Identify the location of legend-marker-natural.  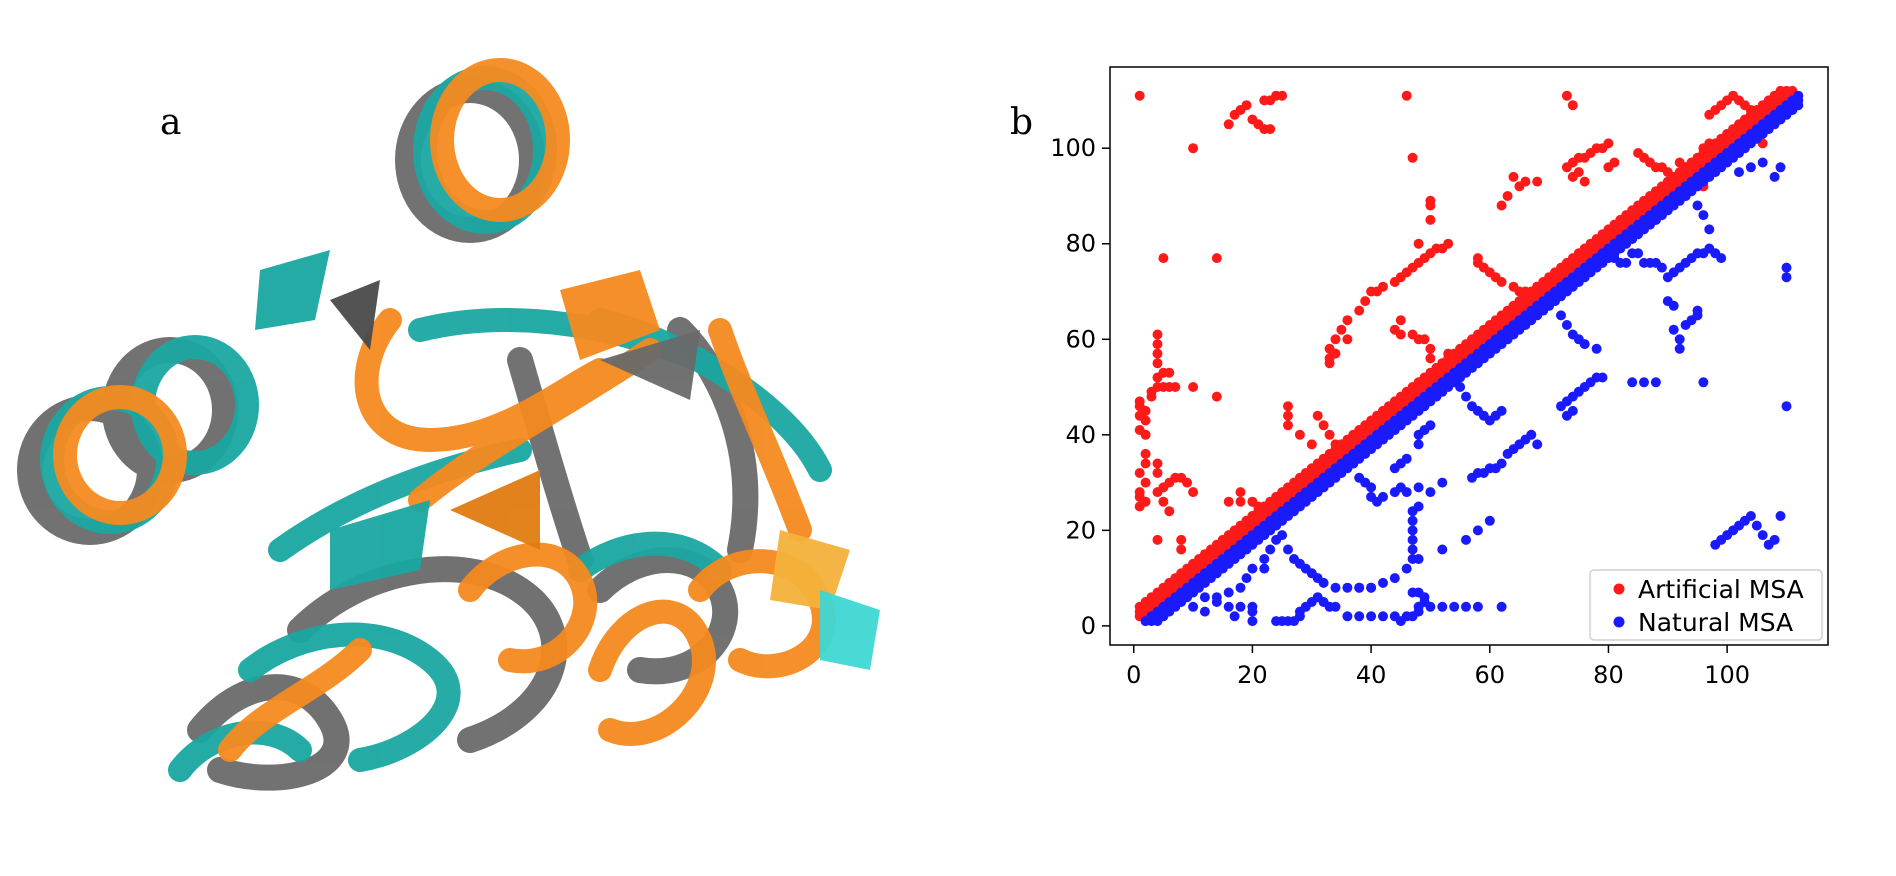
(1619, 622).